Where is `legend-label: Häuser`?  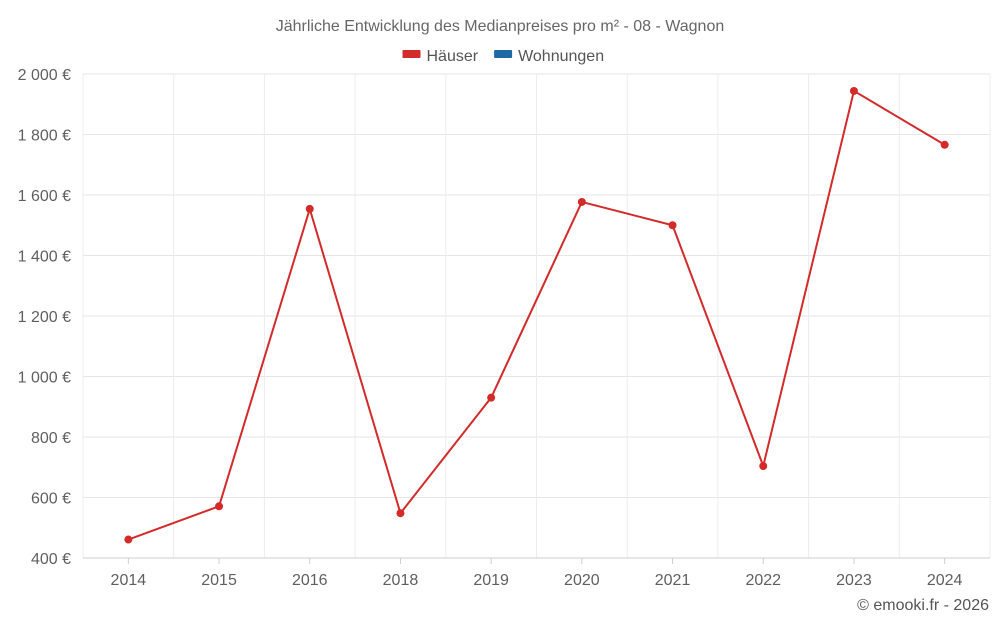 legend-label: Häuser is located at coordinates (453, 56).